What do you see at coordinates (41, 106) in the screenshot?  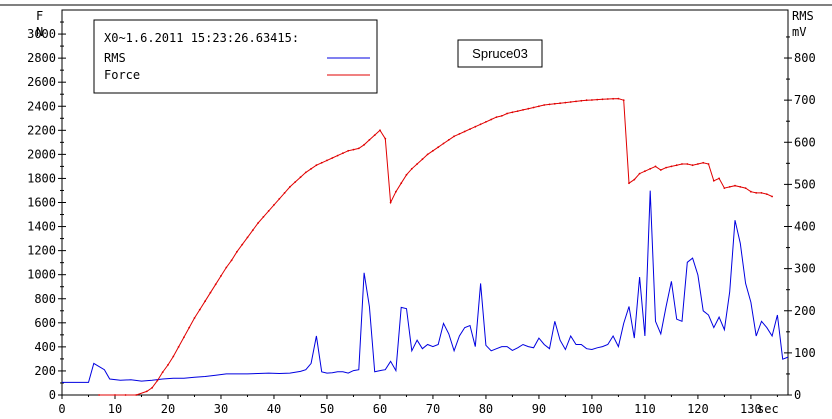 I see `y-left-tick-label: 2400` at bounding box center [41, 106].